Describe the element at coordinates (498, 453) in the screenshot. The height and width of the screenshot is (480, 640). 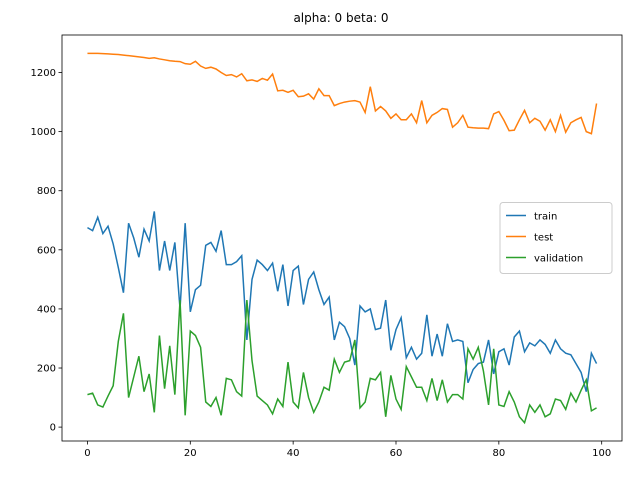
I see `x-tick-label: 80` at that location.